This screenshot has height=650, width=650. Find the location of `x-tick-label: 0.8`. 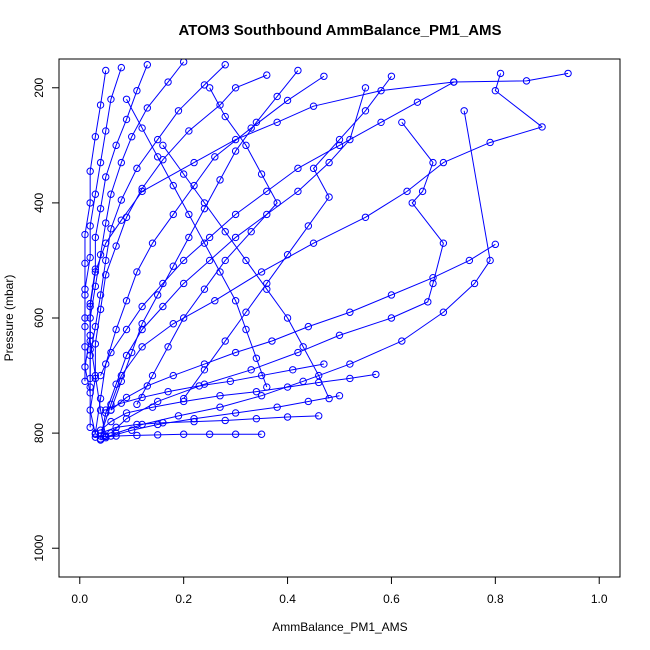

x-tick-label: 0.8 is located at coordinates (495, 599).